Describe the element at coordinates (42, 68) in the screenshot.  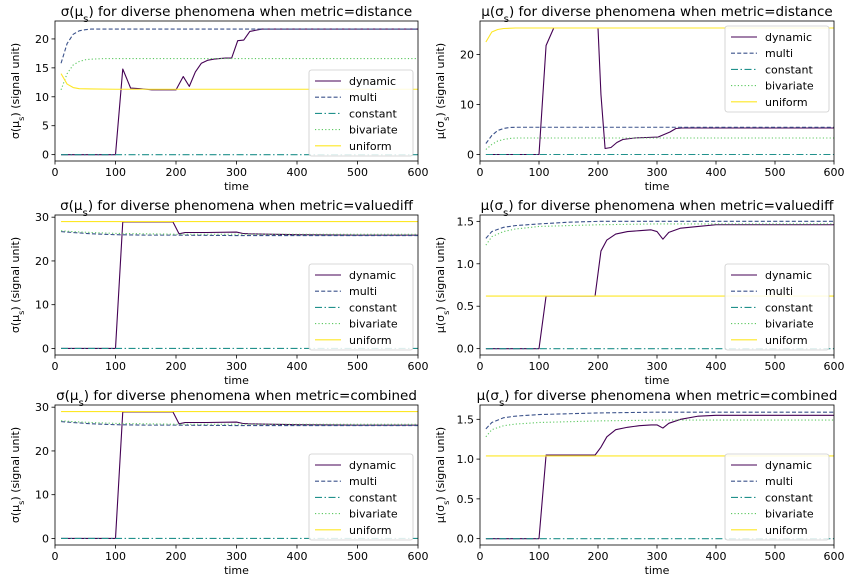
I see `y-tick-label: 15` at that location.